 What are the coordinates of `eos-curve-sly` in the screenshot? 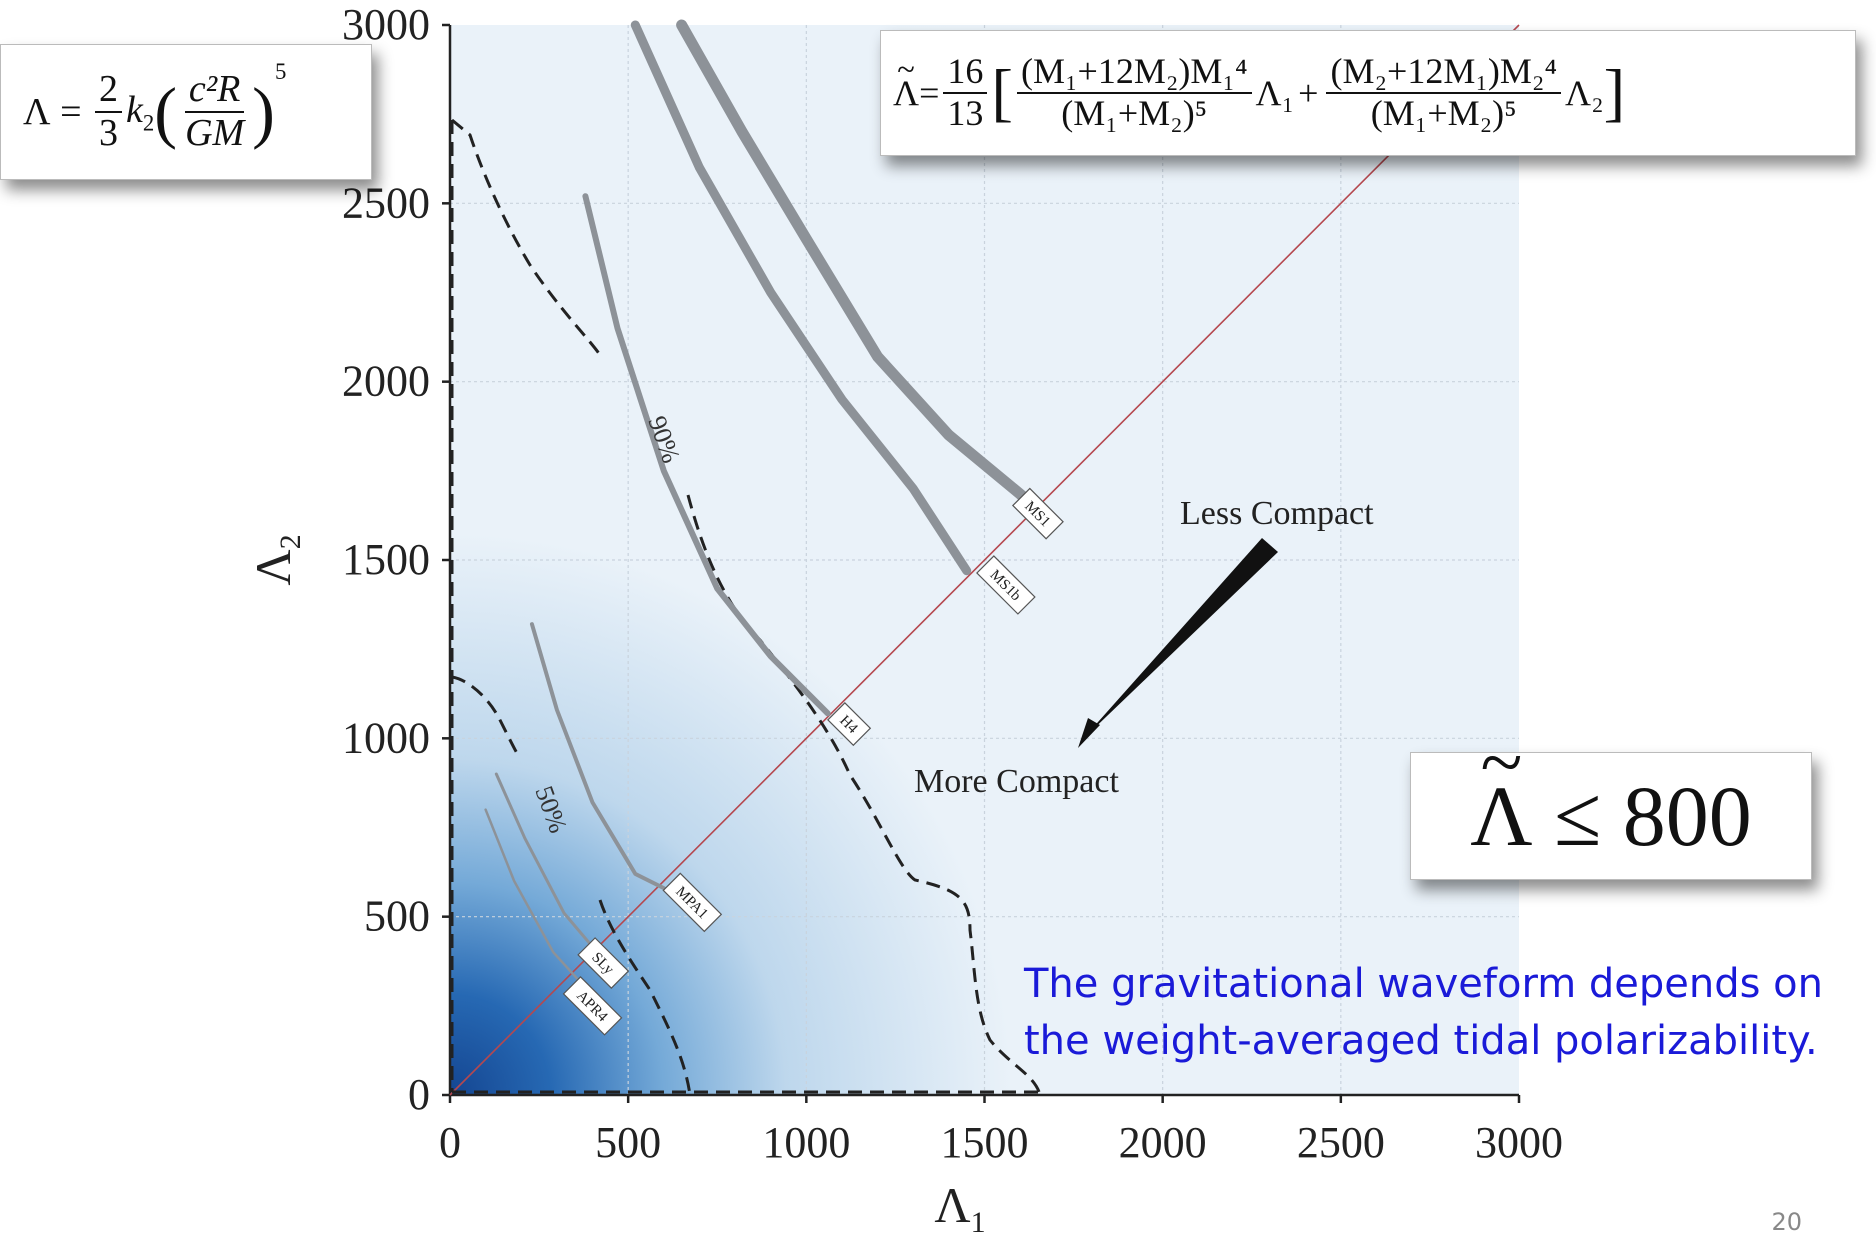 It's located at (549, 866).